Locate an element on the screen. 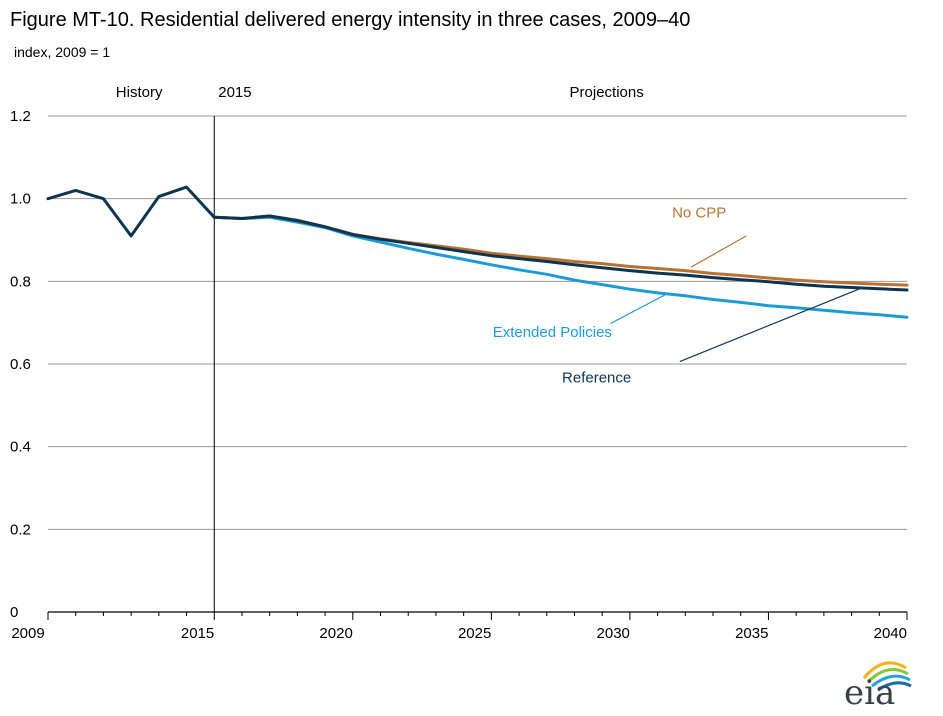 Image resolution: width=943 pixels, height=716 pixels. eia-logo: eia is located at coordinates (878, 687).